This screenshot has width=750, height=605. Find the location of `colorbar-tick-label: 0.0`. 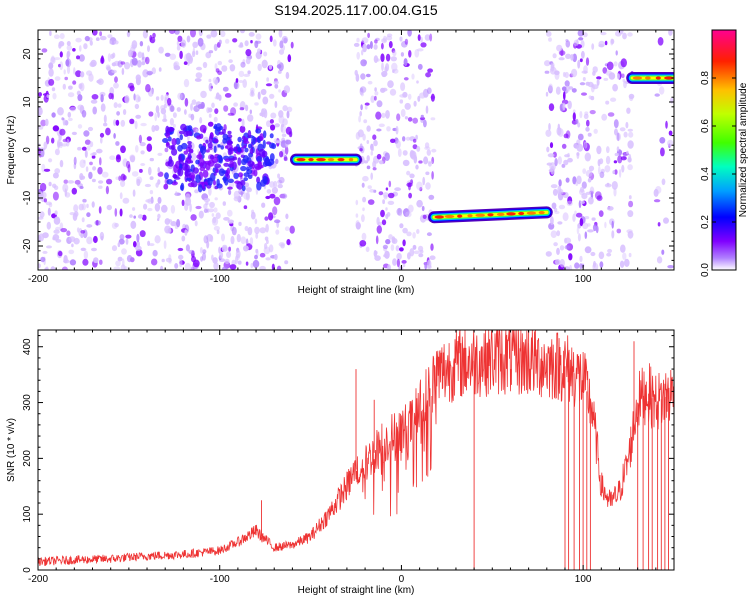

colorbar-tick-label: 0.0 is located at coordinates (705, 270).